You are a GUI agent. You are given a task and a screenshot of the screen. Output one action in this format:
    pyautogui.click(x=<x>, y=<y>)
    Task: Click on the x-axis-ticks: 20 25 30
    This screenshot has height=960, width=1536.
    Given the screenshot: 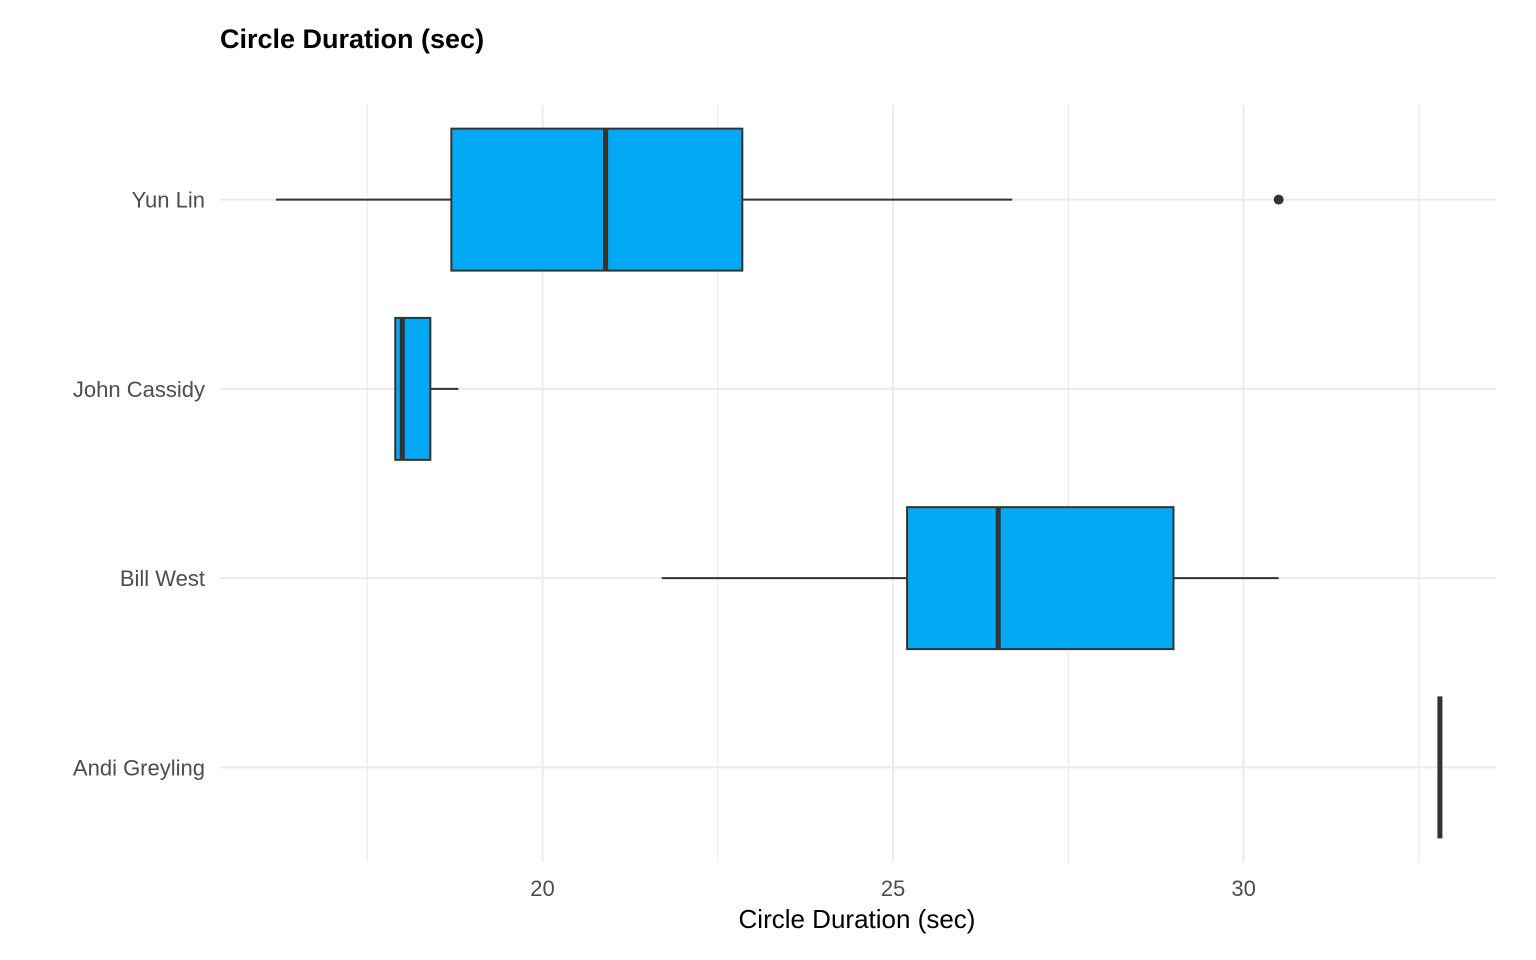 What is the action you would take?
    pyautogui.click(x=893, y=888)
    